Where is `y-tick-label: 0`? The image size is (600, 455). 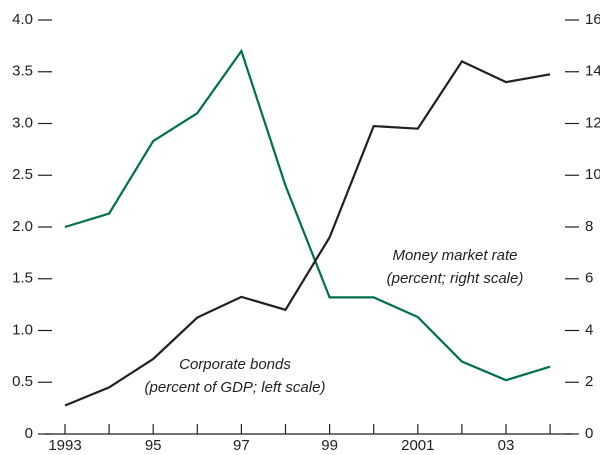 y-tick-label: 0 is located at coordinates (29, 433).